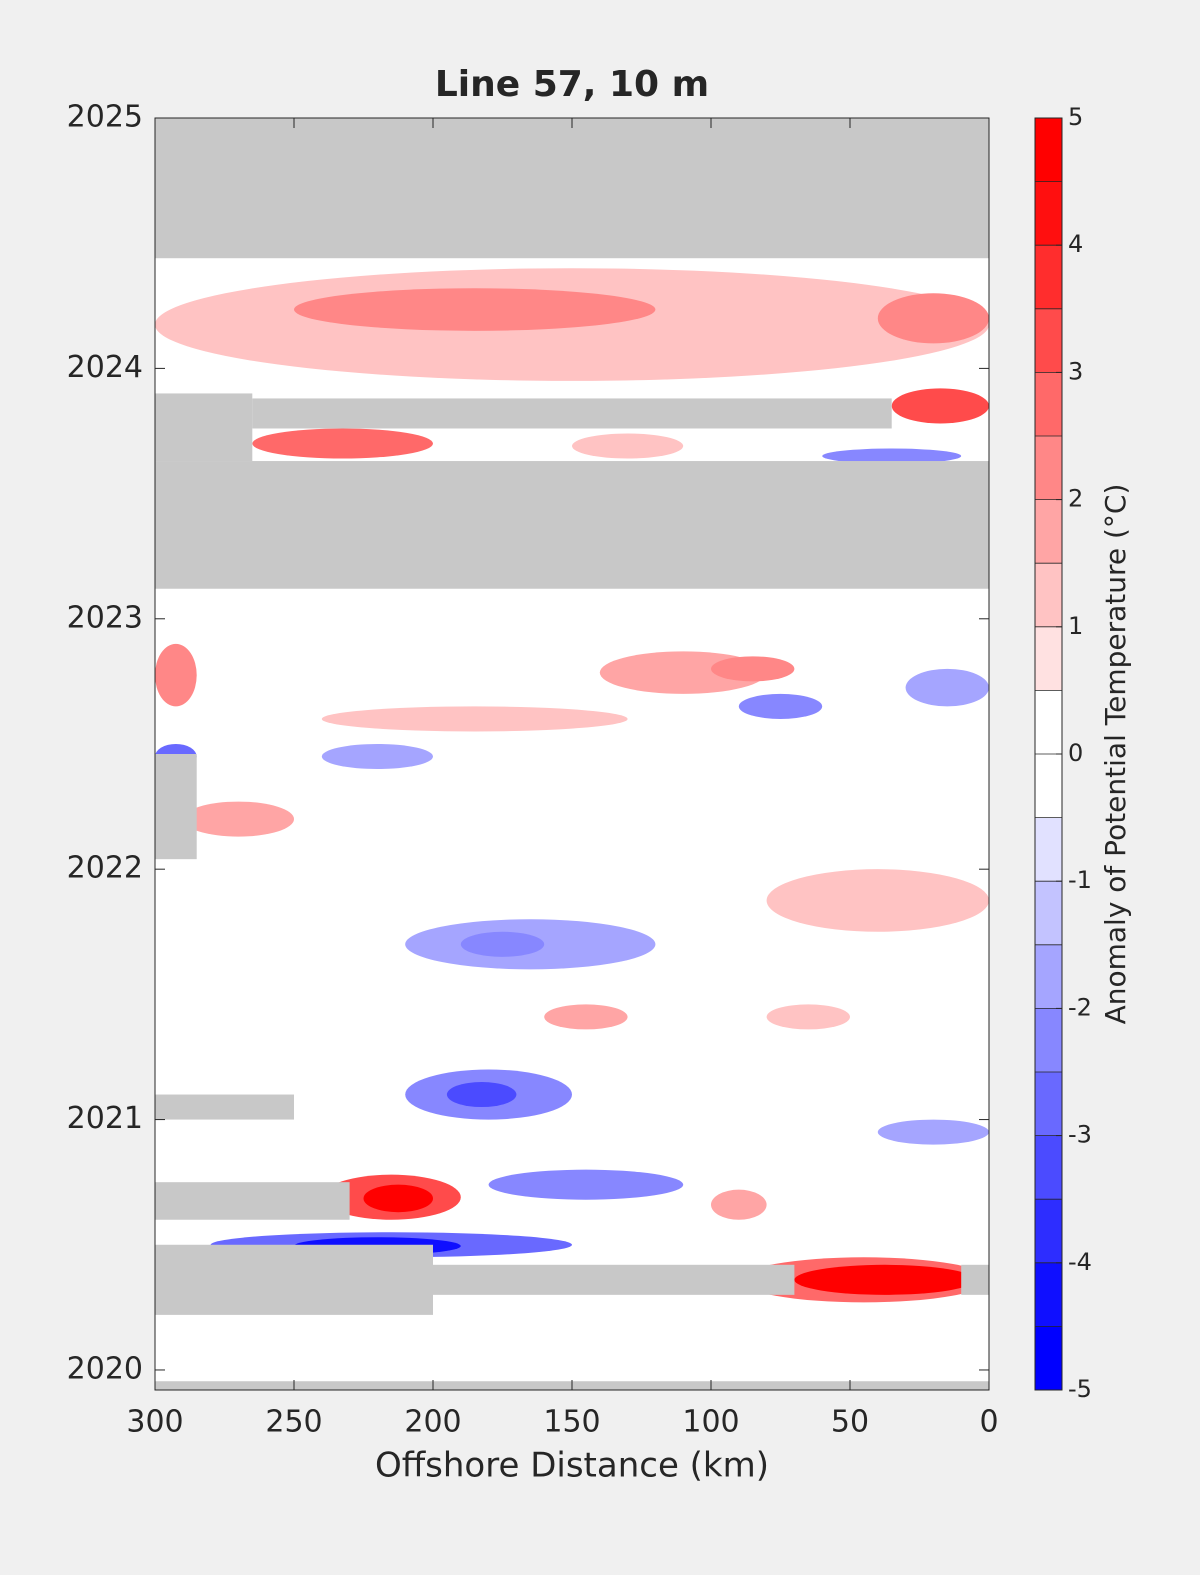  I want to click on colorbar-tick-label: 1, so click(1075, 626).